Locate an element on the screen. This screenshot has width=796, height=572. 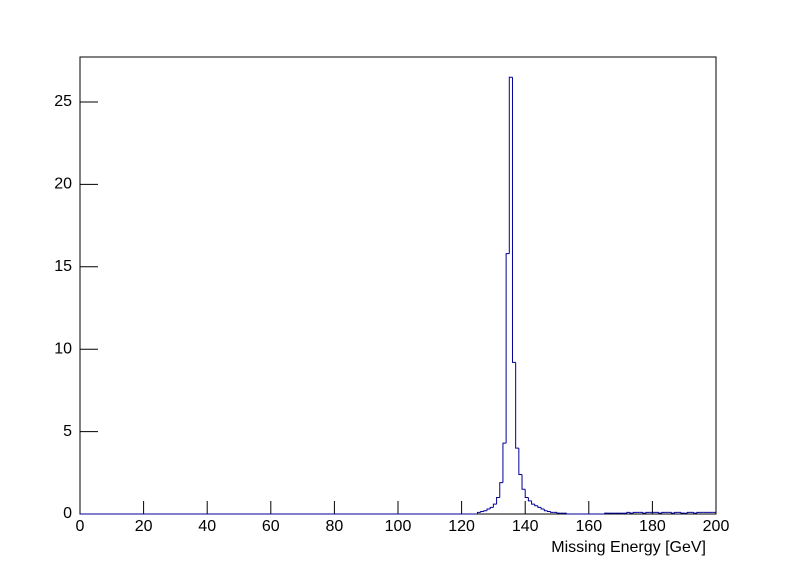
y-tick-label: 15 is located at coordinates (63, 266).